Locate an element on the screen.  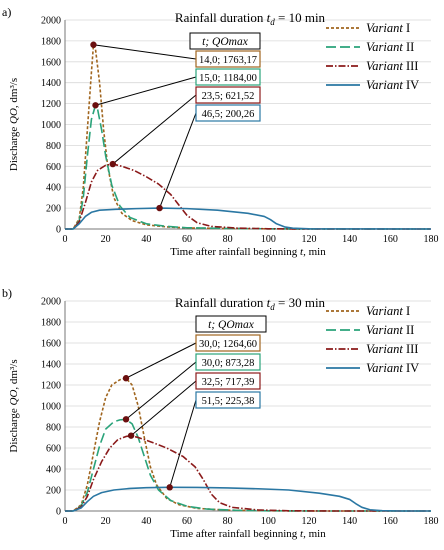
x-tick-label: 80 is located at coordinates (228, 239).